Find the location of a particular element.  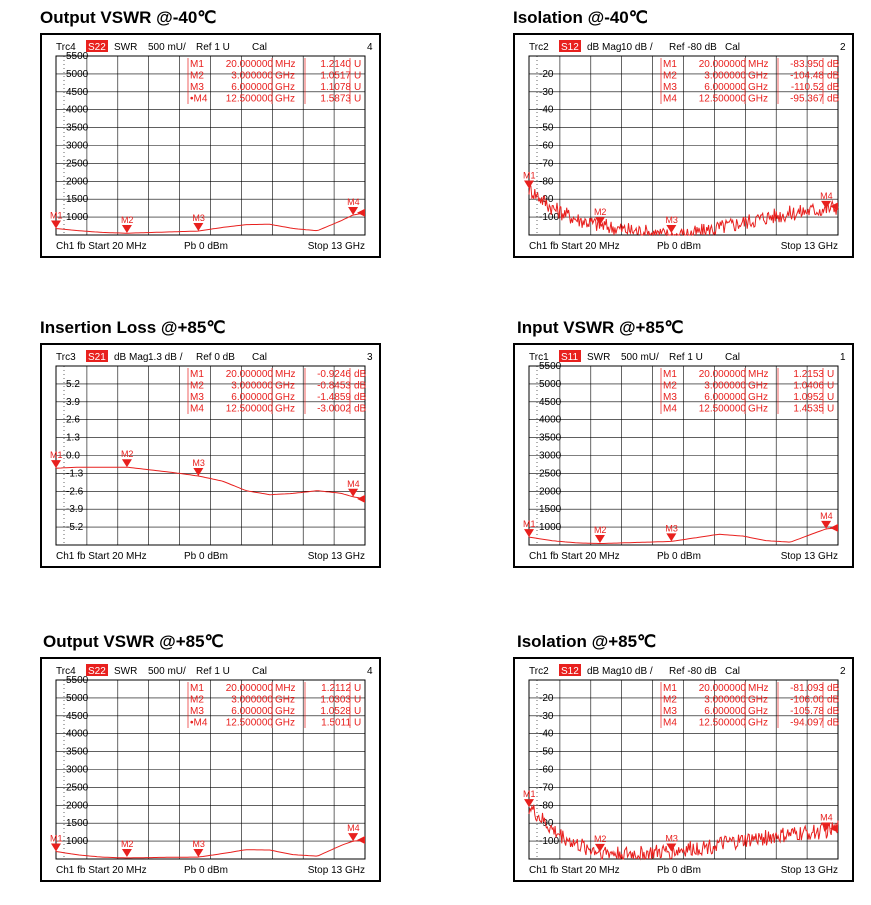

y-tick-label: -2.6 is located at coordinates (75, 491).